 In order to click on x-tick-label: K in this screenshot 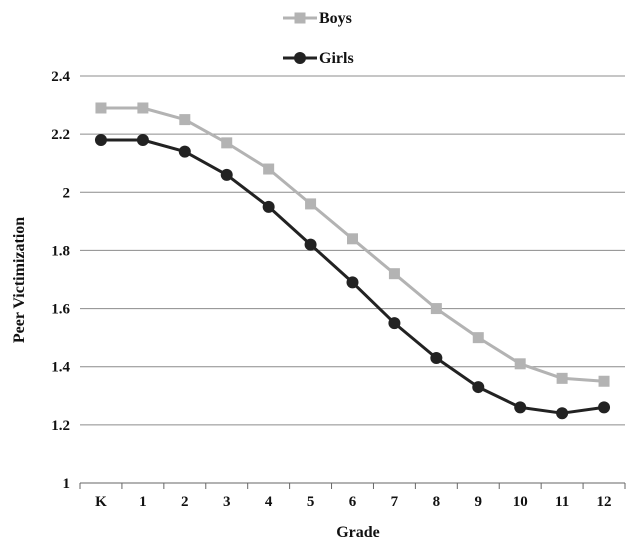, I will do `click(101, 502)`.